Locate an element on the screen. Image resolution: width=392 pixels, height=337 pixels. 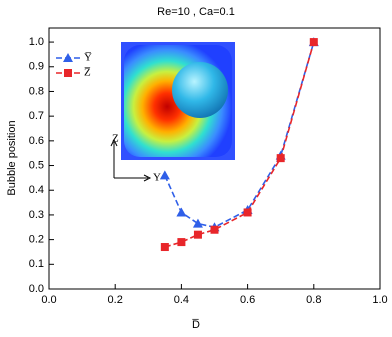
y-tick-label: 0.9 is located at coordinates (36, 67).